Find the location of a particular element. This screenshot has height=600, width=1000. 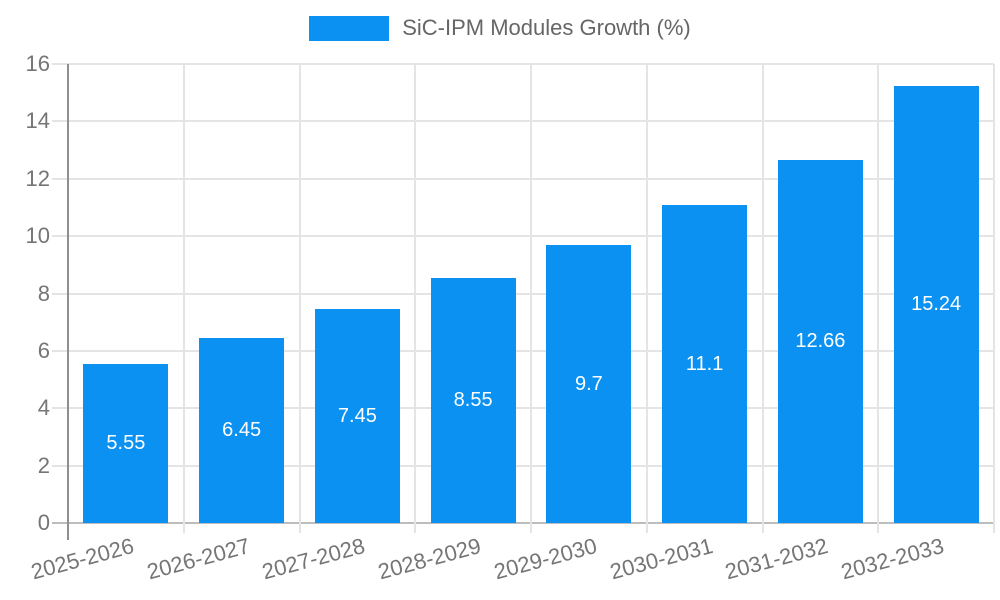

bar-value-label: 6.45 is located at coordinates (242, 430).